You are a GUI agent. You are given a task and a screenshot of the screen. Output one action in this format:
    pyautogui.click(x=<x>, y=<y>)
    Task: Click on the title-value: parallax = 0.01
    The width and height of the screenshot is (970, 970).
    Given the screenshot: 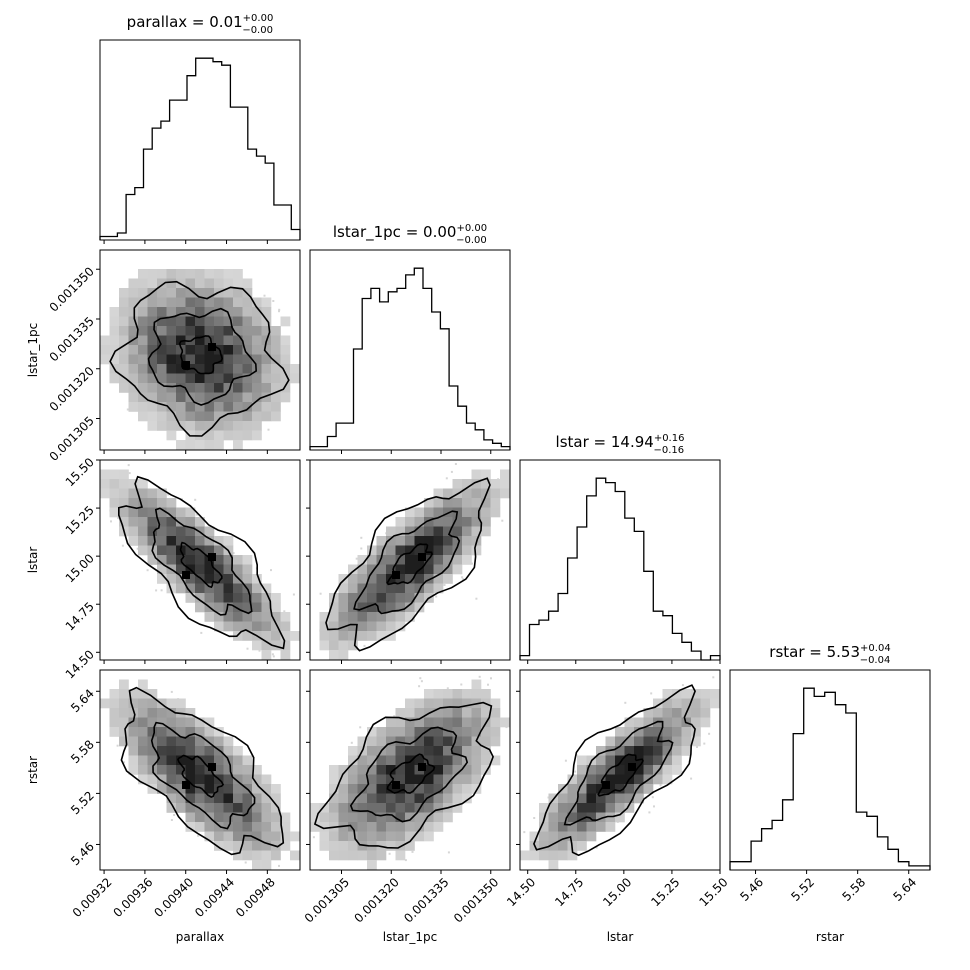 What is the action you would take?
    pyautogui.click(x=185, y=22)
    